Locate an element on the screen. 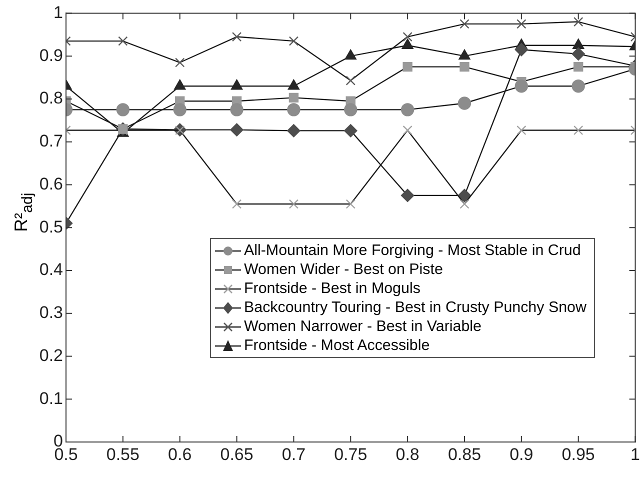  x-tick-label: 0.7 is located at coordinates (294, 454).